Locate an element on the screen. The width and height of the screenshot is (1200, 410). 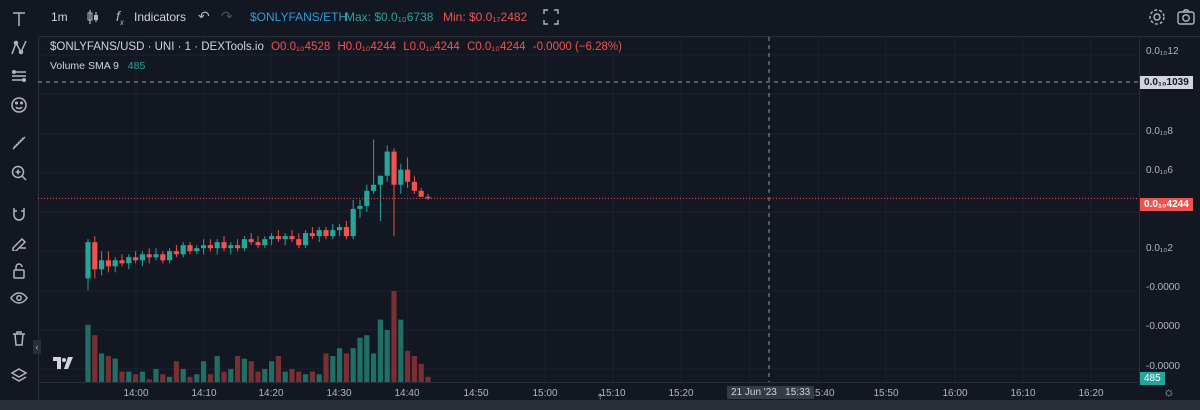
scroll-up-icon: ⇡ is located at coordinates (600, 398).